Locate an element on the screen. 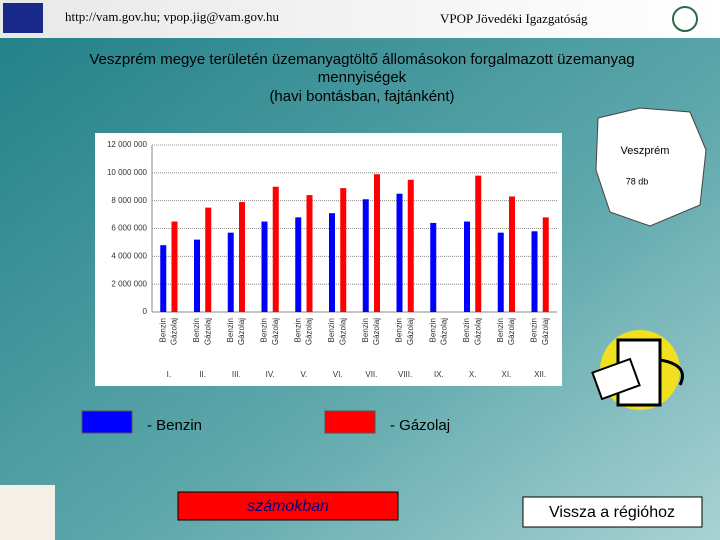  header-bar is located at coordinates (360, 19).